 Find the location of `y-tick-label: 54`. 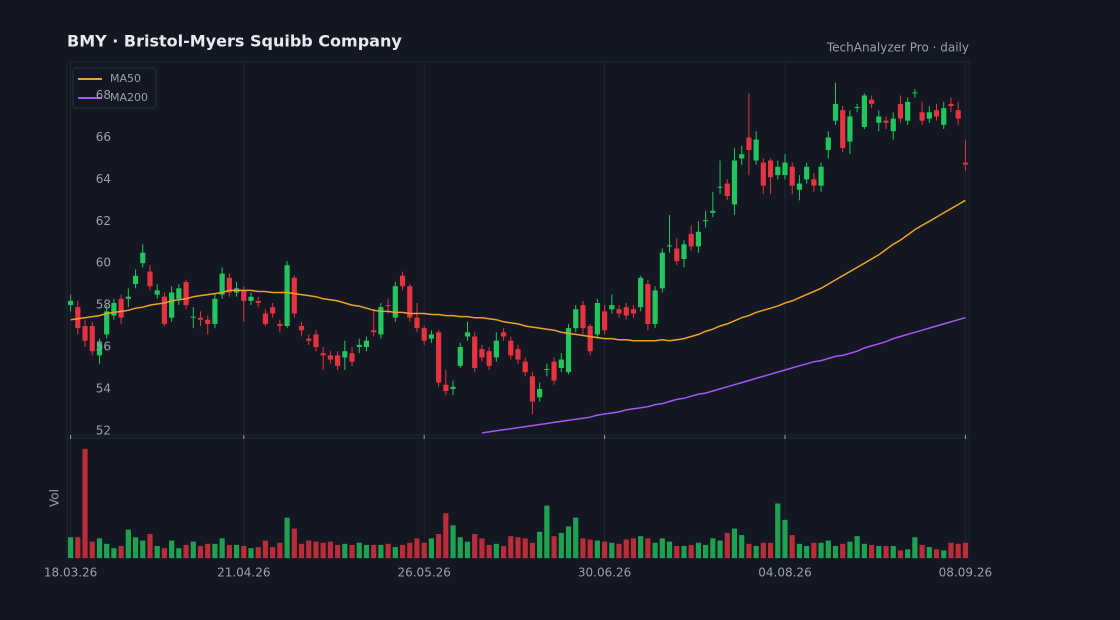

y-tick-label: 54 is located at coordinates (103, 388).